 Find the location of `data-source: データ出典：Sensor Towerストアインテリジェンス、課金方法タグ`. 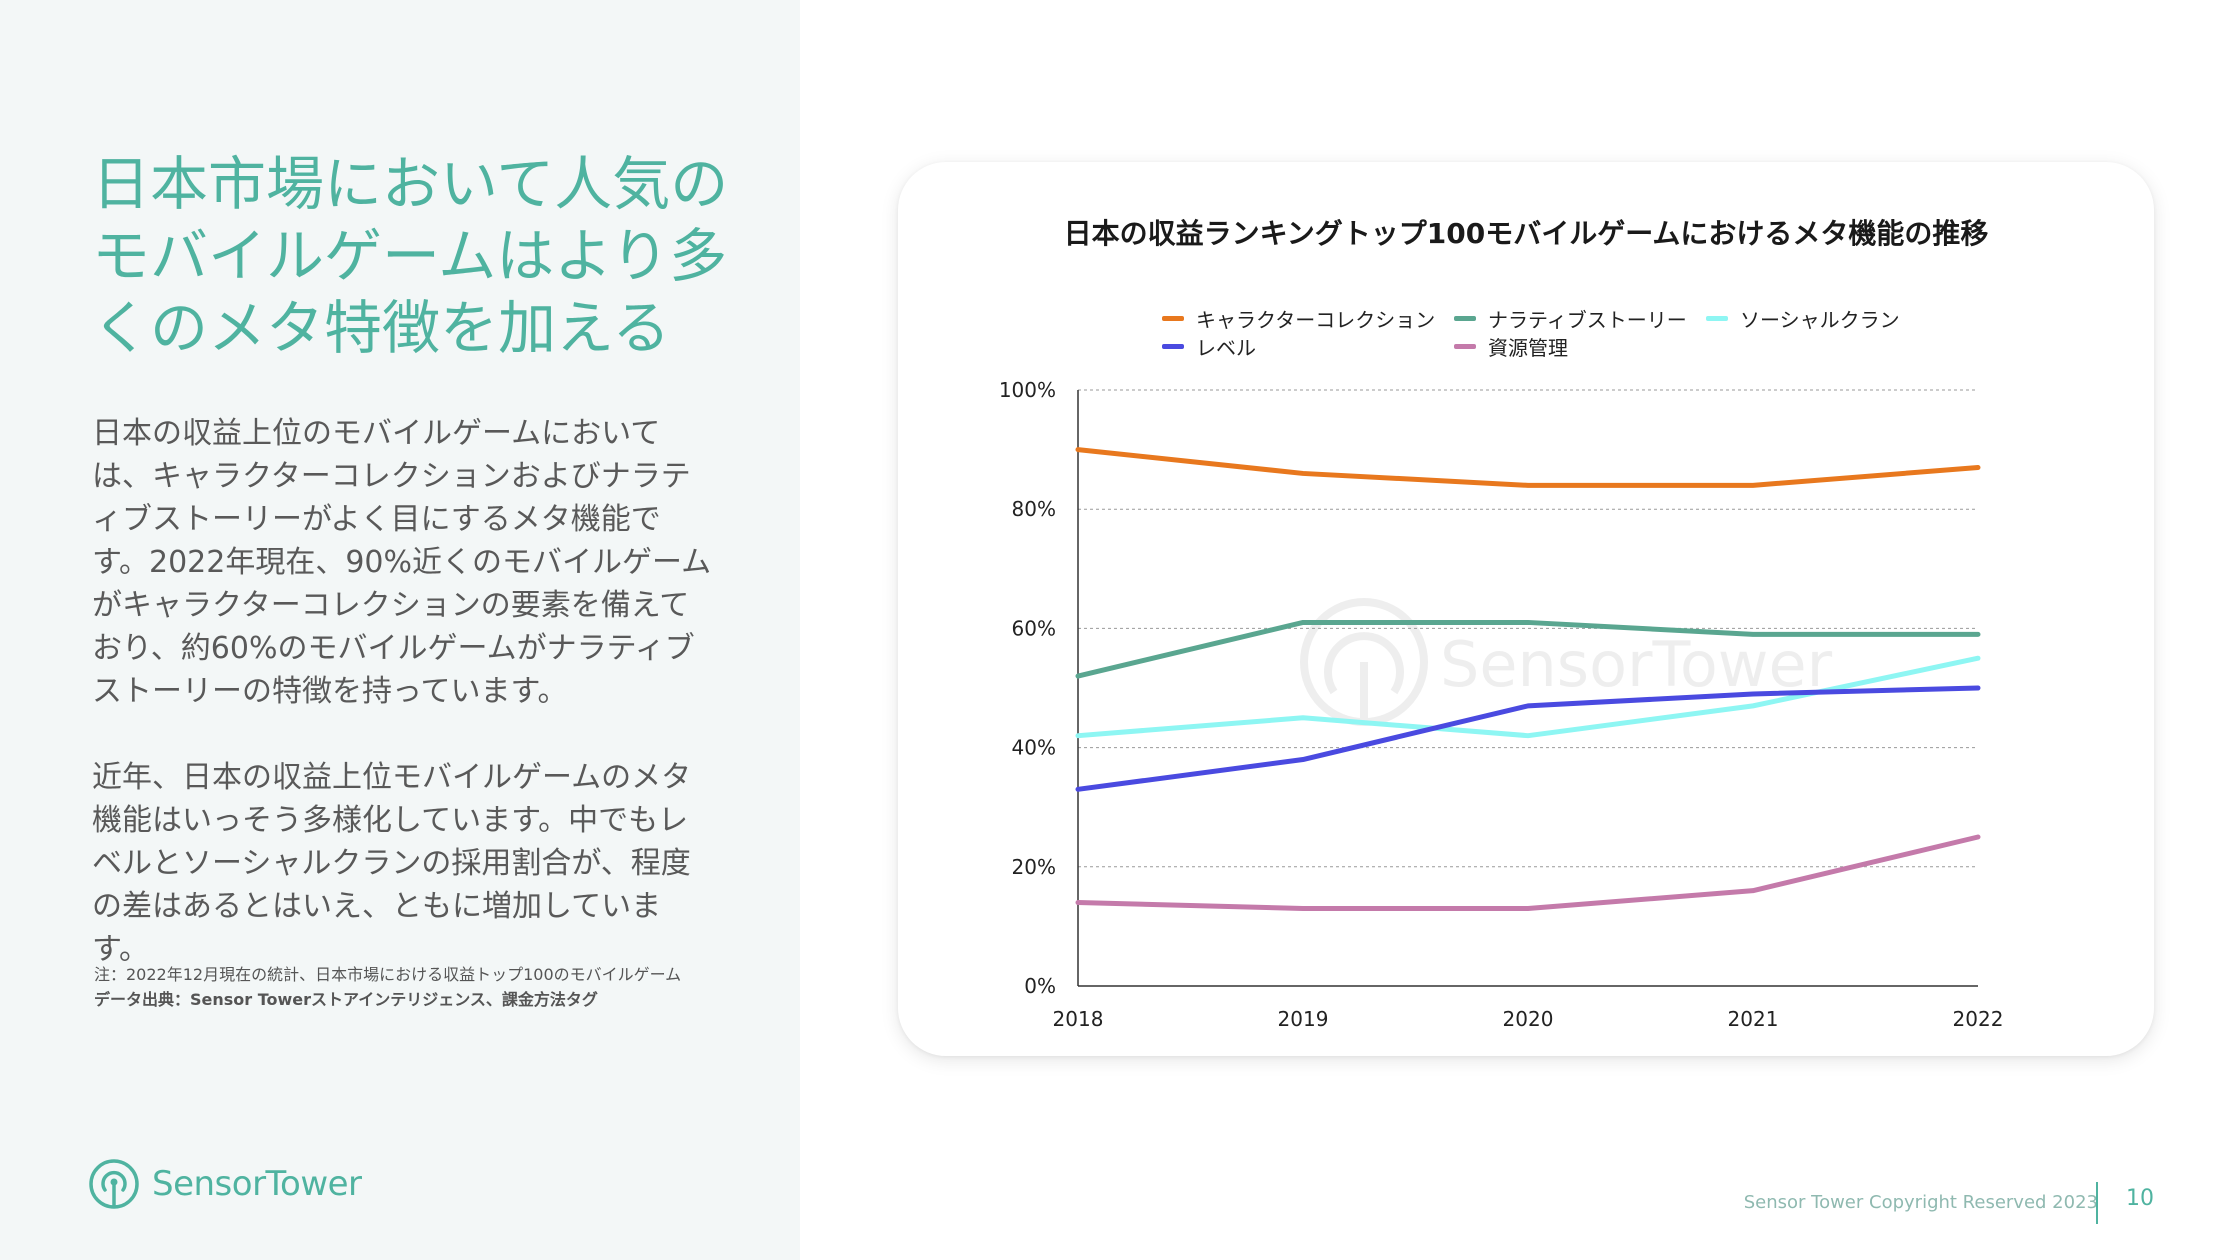

data-source: データ出典：Sensor Towerストアインテリジェンス、課金方法タグ is located at coordinates (346, 999).